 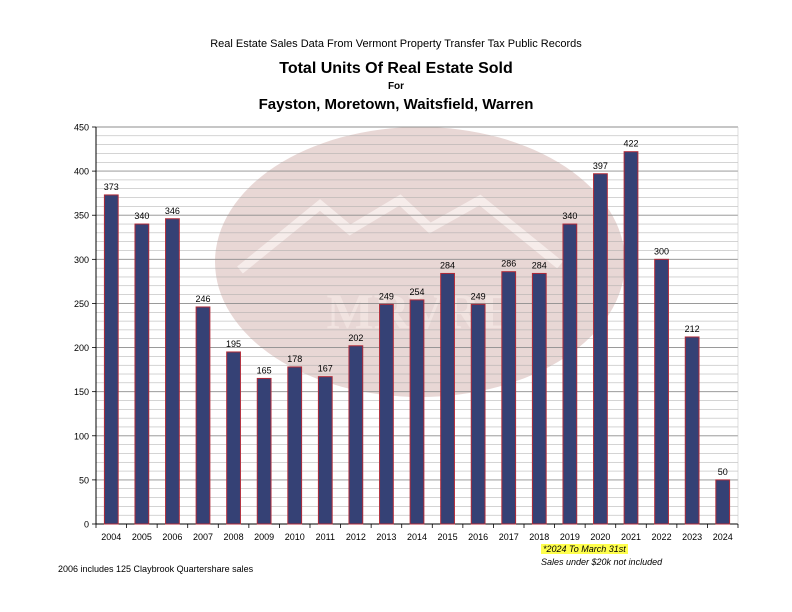 I want to click on chart-title-for: For, so click(x=396, y=86).